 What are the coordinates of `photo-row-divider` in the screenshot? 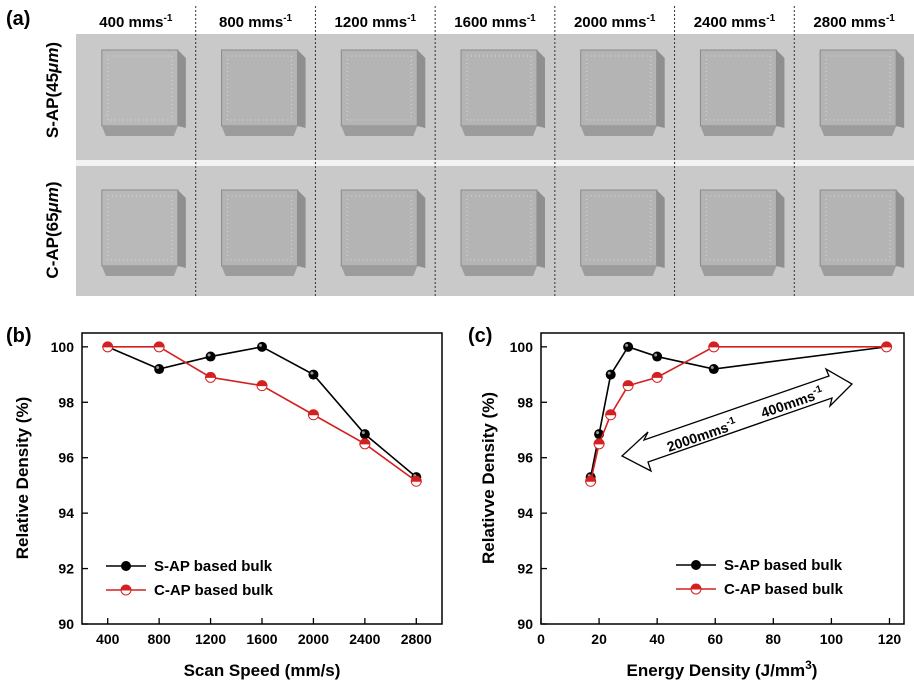 It's located at (495, 163).